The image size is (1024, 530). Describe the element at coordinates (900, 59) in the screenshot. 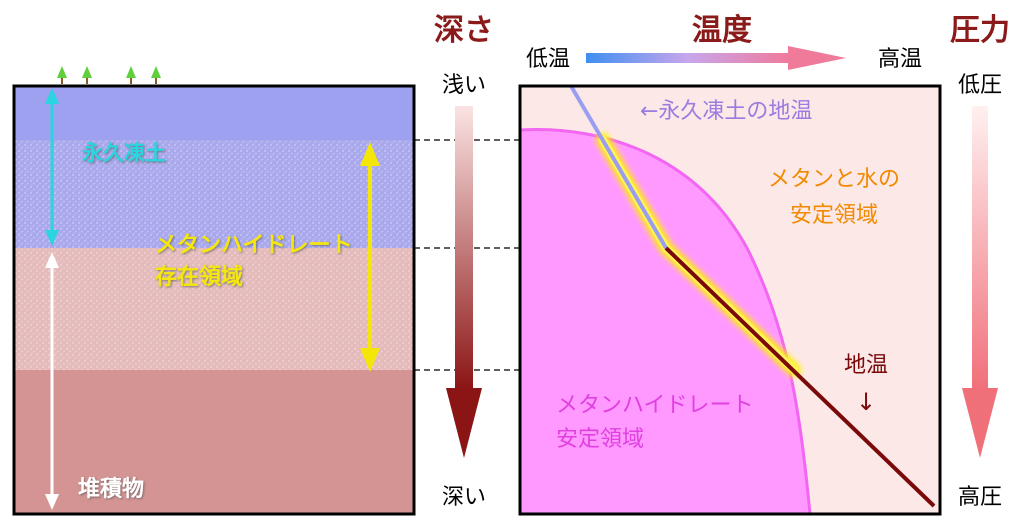

I see `temperature-high-label: 高温` at that location.